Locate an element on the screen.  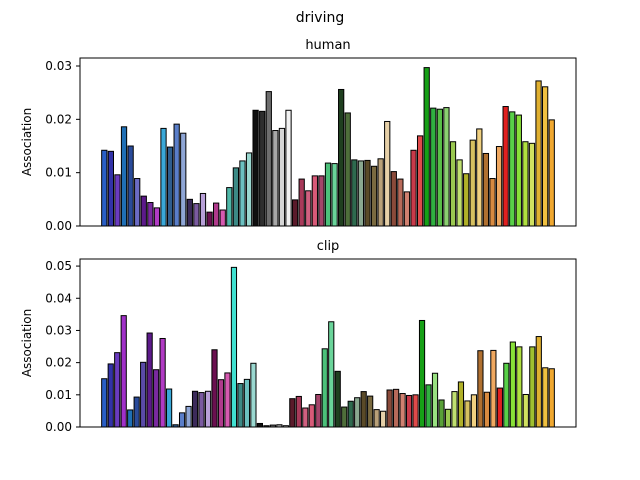
chart-0-ylabel: Association is located at coordinates (27, 142).